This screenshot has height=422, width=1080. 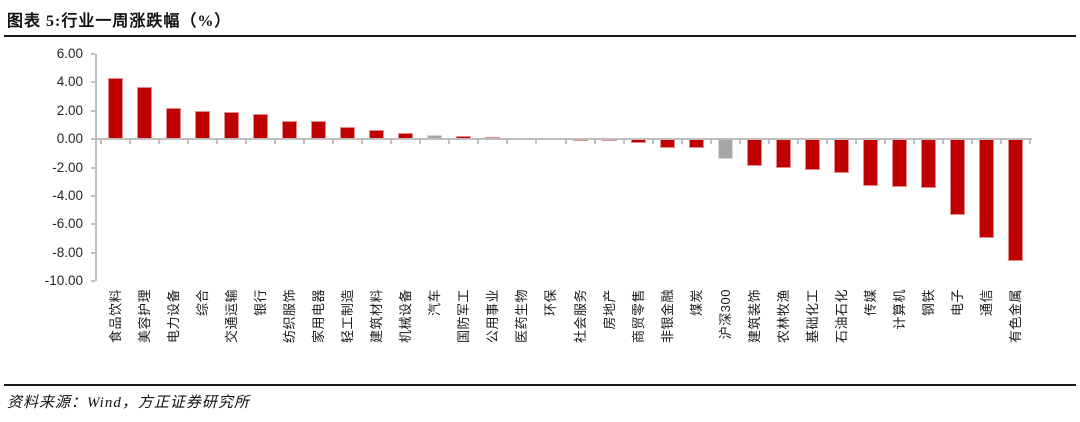 What do you see at coordinates (63, 280) in the screenshot?
I see `y-tick-label: -10.00` at bounding box center [63, 280].